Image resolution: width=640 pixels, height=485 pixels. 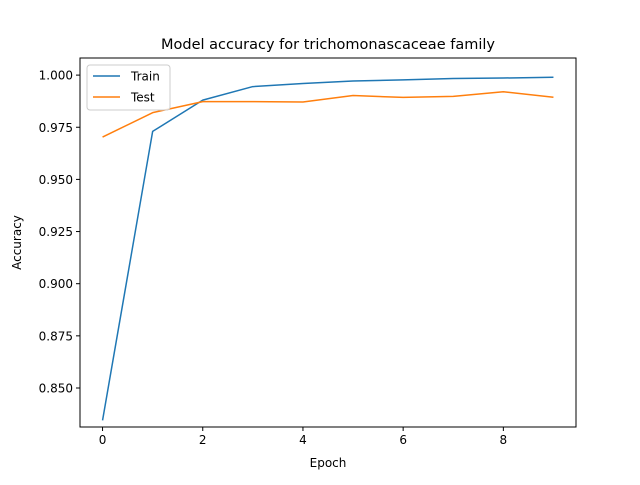 What do you see at coordinates (128, 87) in the screenshot?
I see `legend: Train Test` at bounding box center [128, 87].